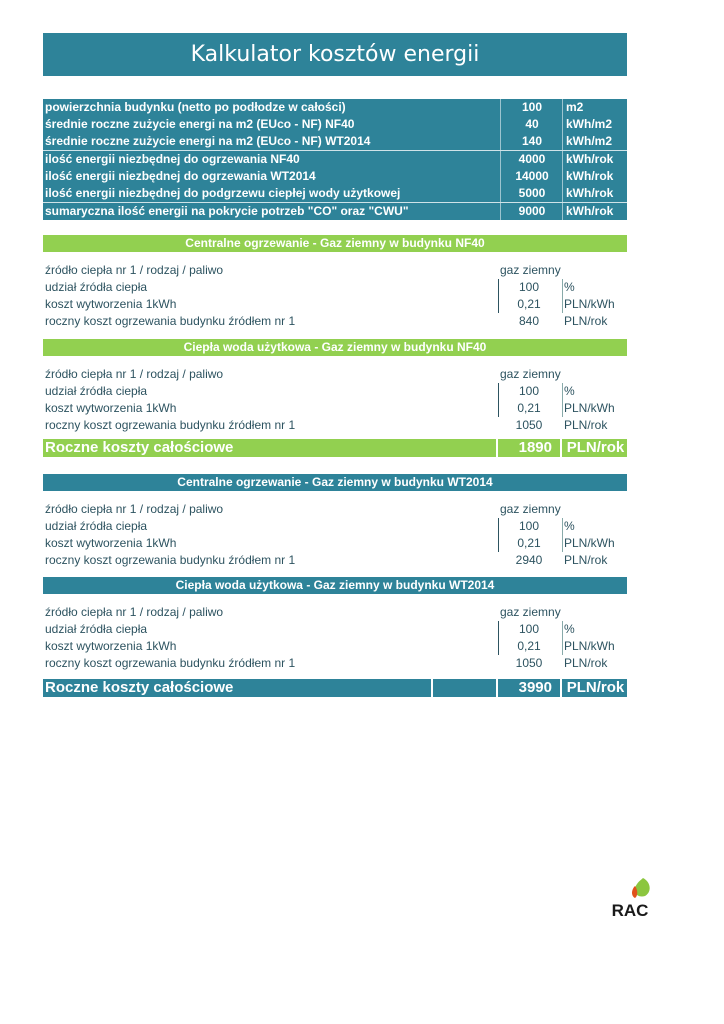 The image size is (724, 1024). I want to click on row-value: 1050, so click(529, 663).